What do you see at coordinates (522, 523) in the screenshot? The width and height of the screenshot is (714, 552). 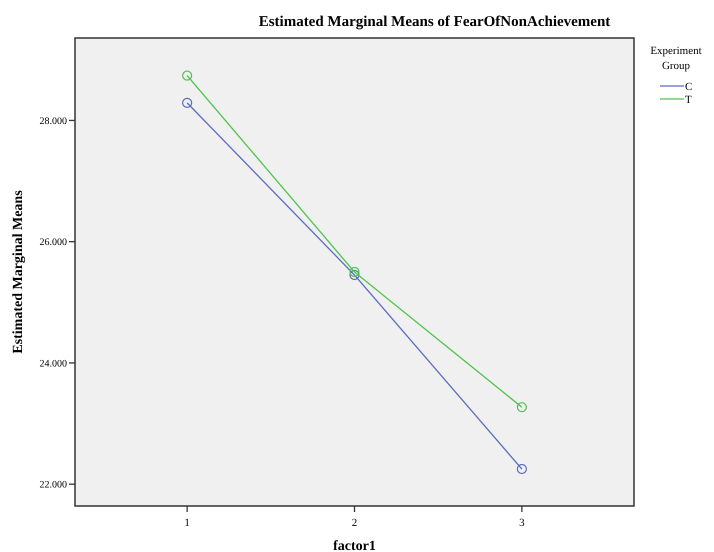 I see `x-tick-label: 3` at bounding box center [522, 523].